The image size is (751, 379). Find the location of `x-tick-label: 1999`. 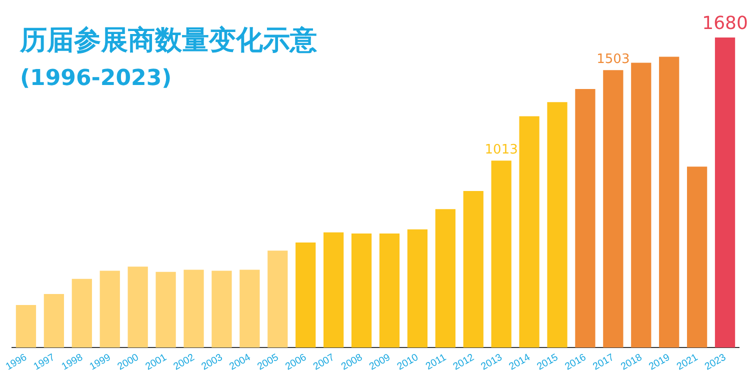

x-tick-label: 1999 is located at coordinates (101, 362).